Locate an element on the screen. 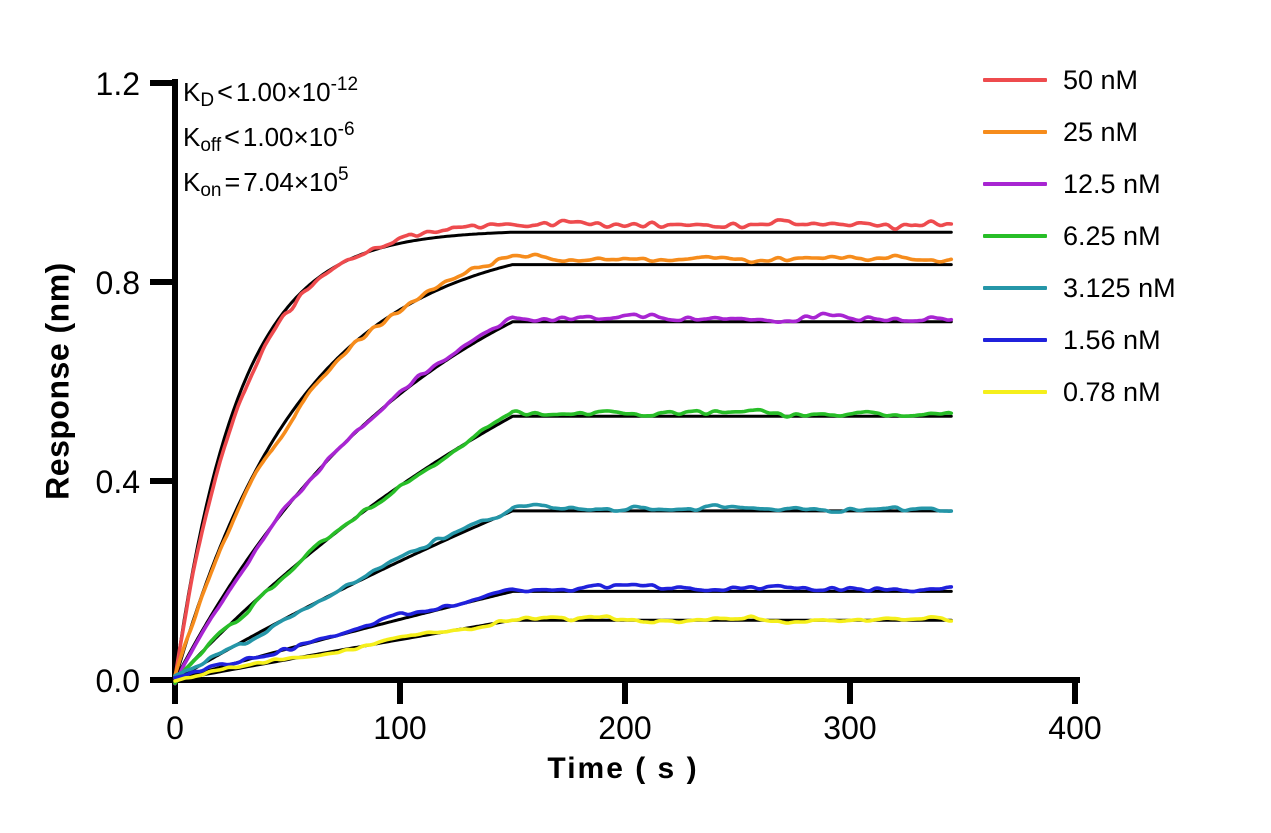  trace-1-56-nm is located at coordinates (563, 631).